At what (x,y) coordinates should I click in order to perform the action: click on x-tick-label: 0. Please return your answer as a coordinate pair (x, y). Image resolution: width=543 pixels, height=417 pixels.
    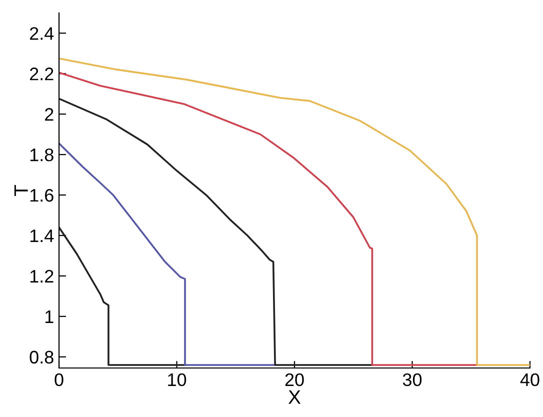
    Looking at the image, I should click on (59, 379).